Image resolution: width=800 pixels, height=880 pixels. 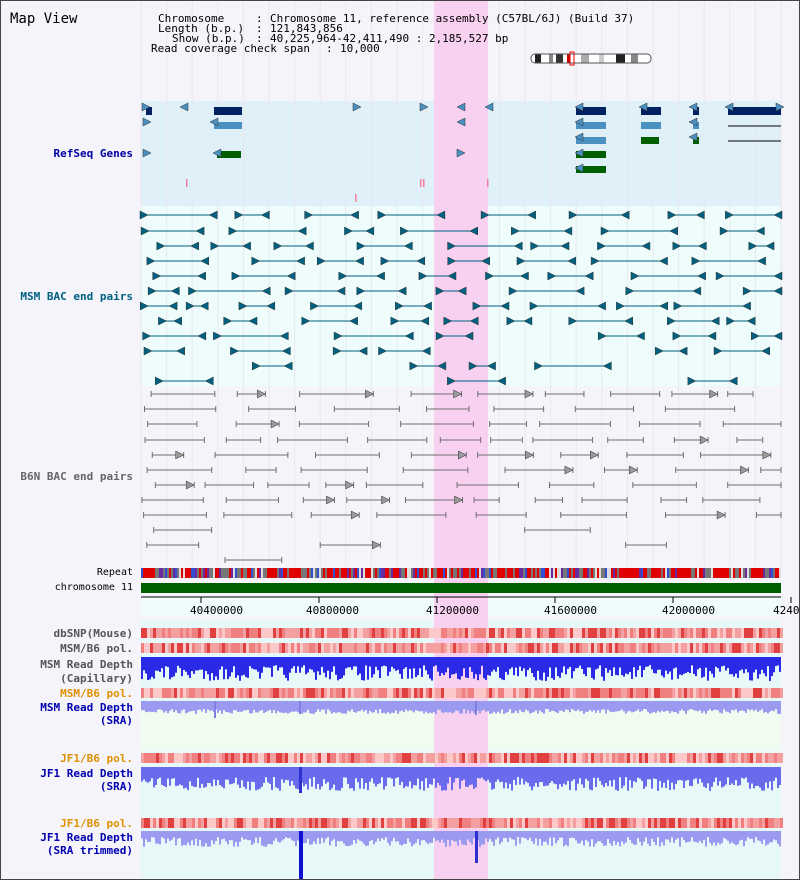 I want to click on refseq-genes-label: RefSeq Genes, so click(x=93, y=153).